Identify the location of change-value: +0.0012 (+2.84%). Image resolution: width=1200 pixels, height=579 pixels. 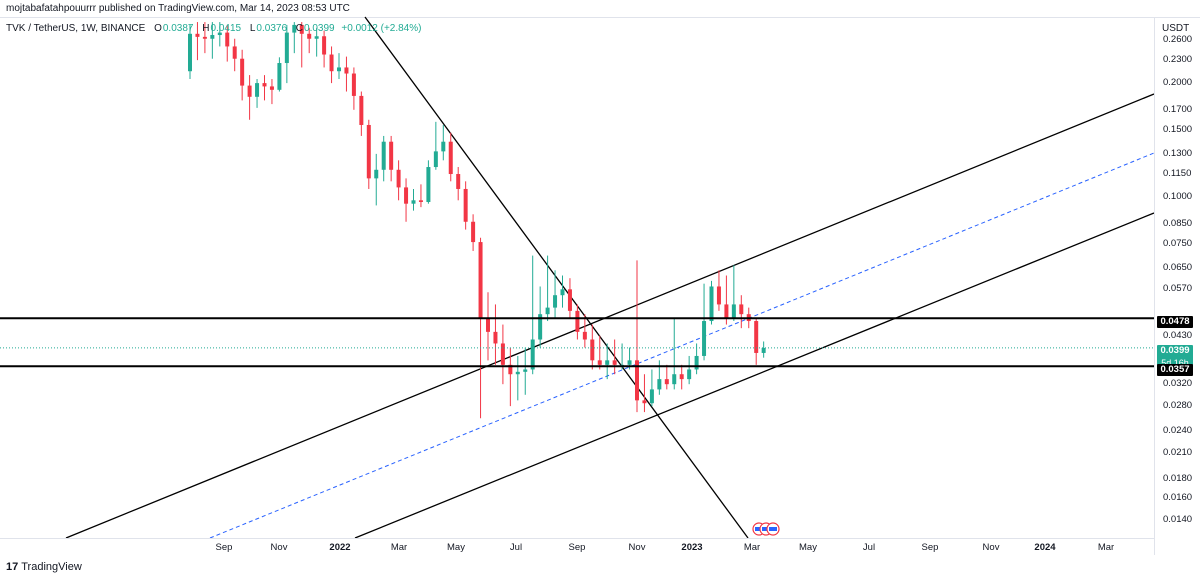
(381, 28).